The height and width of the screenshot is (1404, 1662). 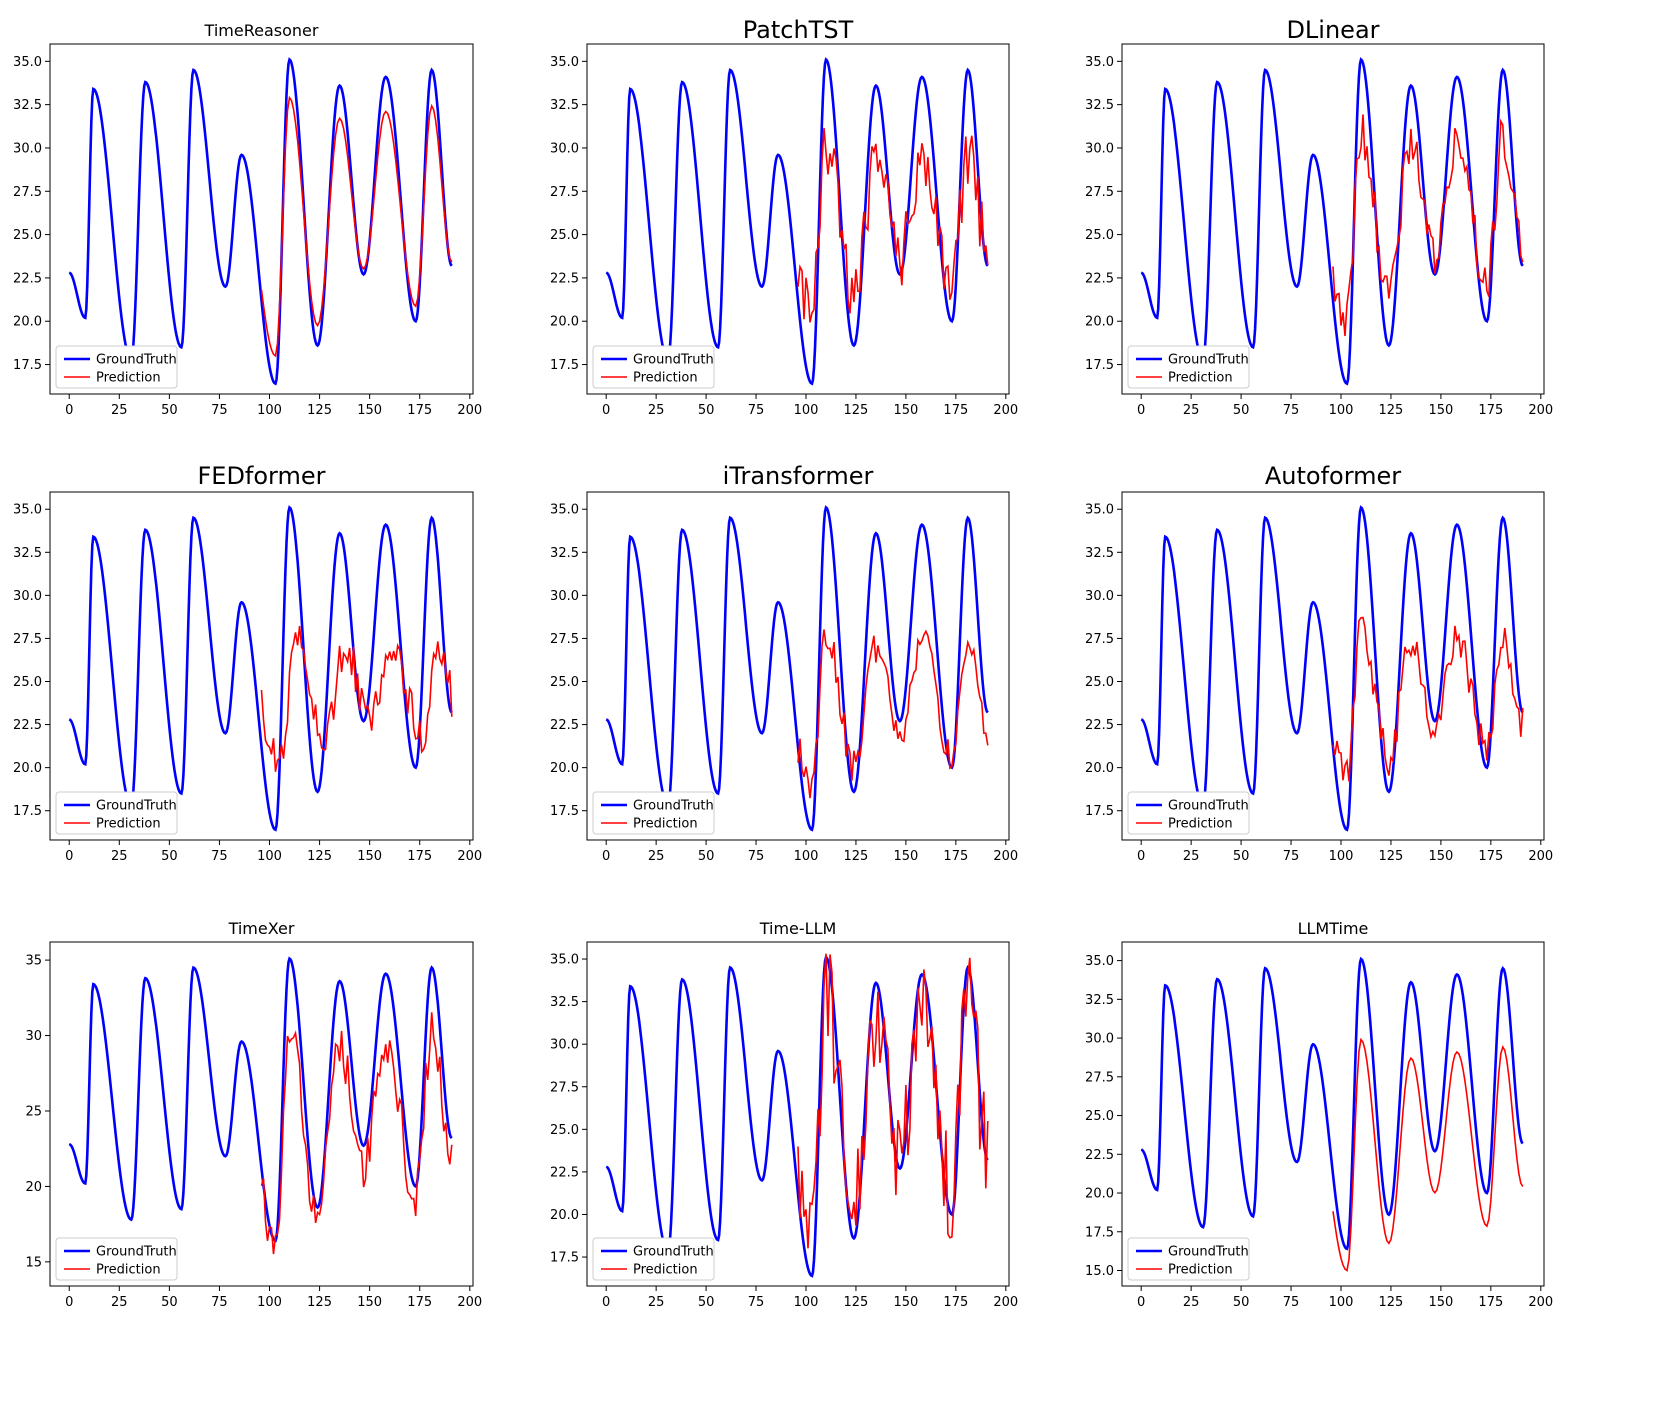 What do you see at coordinates (1099, 1271) in the screenshot?
I see `y-tick-label: 15.0` at bounding box center [1099, 1271].